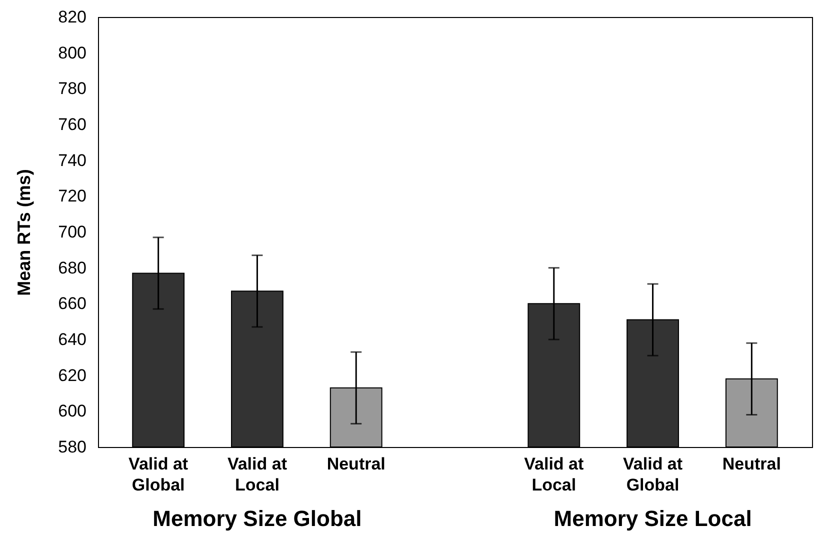 The height and width of the screenshot is (533, 816). Describe the element at coordinates (72, 339) in the screenshot. I see `y-tick-label: 640` at that location.